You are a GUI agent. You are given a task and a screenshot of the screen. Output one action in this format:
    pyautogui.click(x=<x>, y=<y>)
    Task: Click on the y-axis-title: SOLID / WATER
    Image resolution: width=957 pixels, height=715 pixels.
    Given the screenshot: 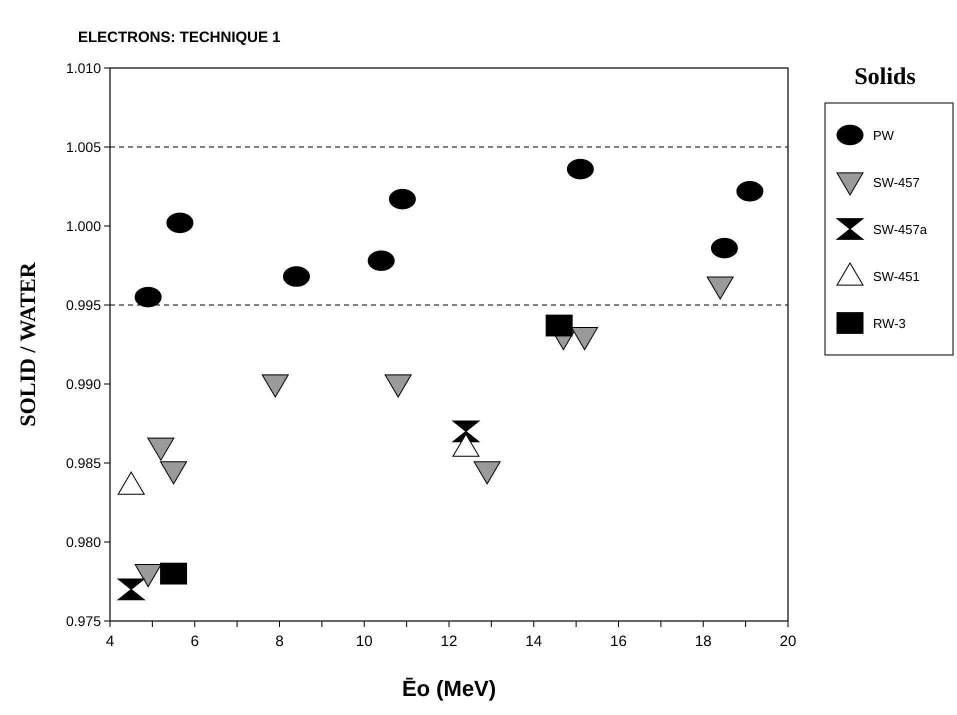 What is the action you would take?
    pyautogui.click(x=27, y=344)
    